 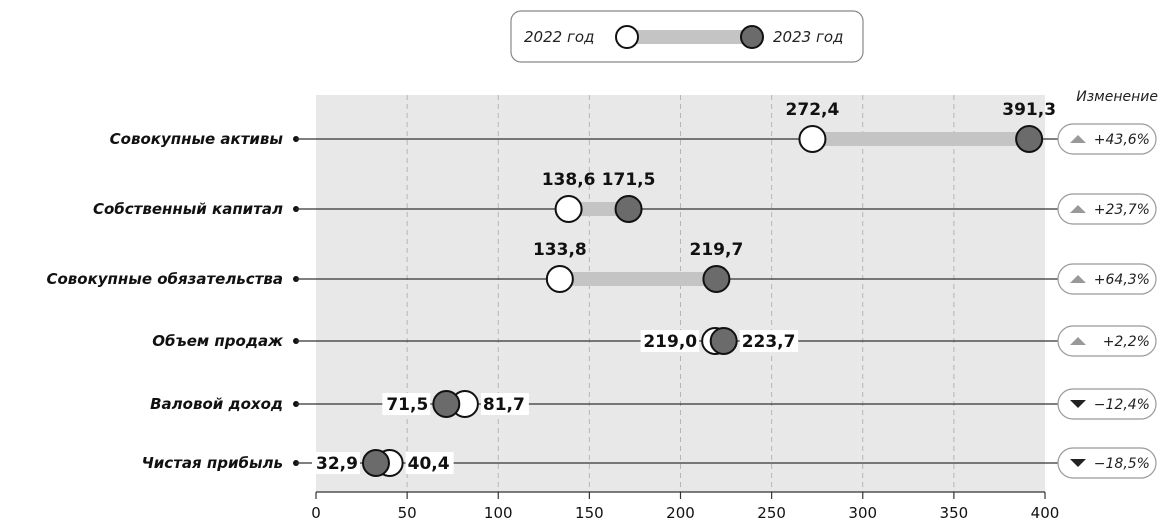 I want to click on value-label-2023: 219,7, so click(x=717, y=250).